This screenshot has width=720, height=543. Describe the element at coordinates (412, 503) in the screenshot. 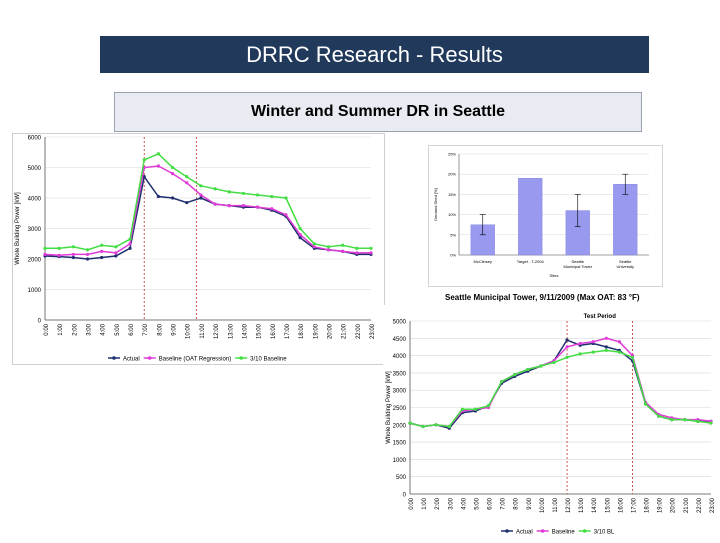

I see `x-tick-label: 0:00` at that location.